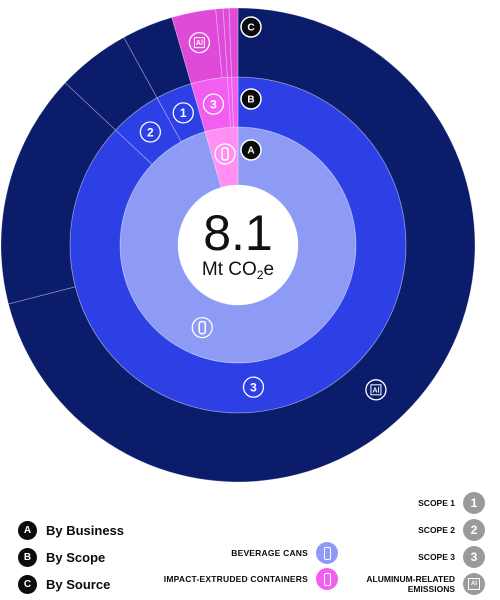 The image size is (500, 600). I want to click on scope-1-label-beverage-cans: 1, so click(183, 113).